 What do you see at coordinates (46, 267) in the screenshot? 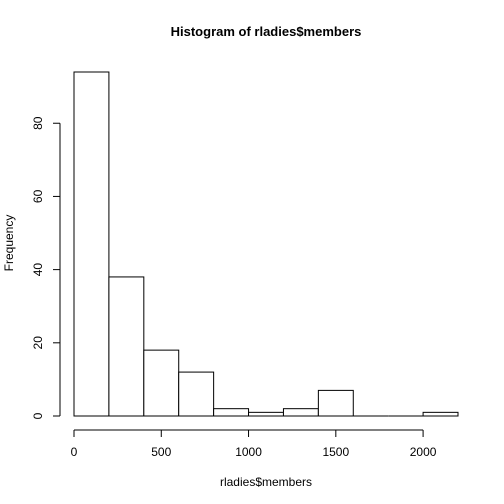
I see `y-axis: 0 20 40 60 80` at bounding box center [46, 267].